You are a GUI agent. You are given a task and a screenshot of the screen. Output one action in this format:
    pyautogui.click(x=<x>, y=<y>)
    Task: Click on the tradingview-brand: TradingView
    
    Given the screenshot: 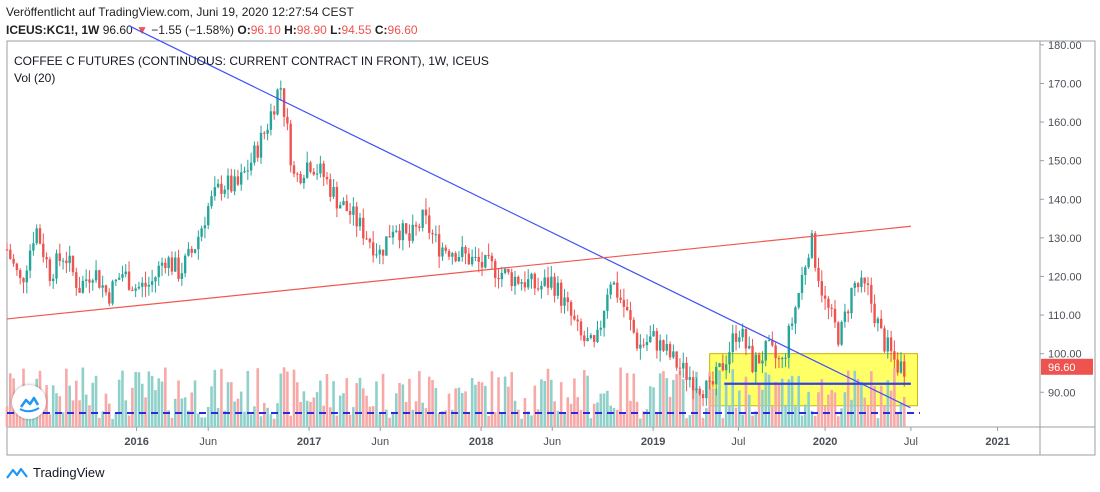 What is the action you would take?
    pyautogui.click(x=55, y=472)
    